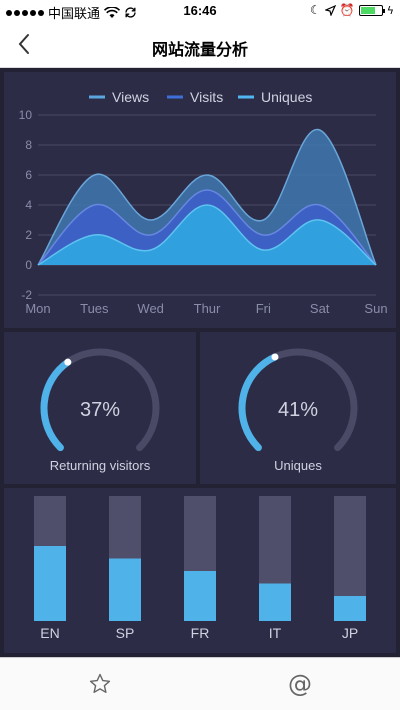 The width and height of the screenshot is (400, 710). I want to click on legend-item-visits: Visits, so click(195, 97).